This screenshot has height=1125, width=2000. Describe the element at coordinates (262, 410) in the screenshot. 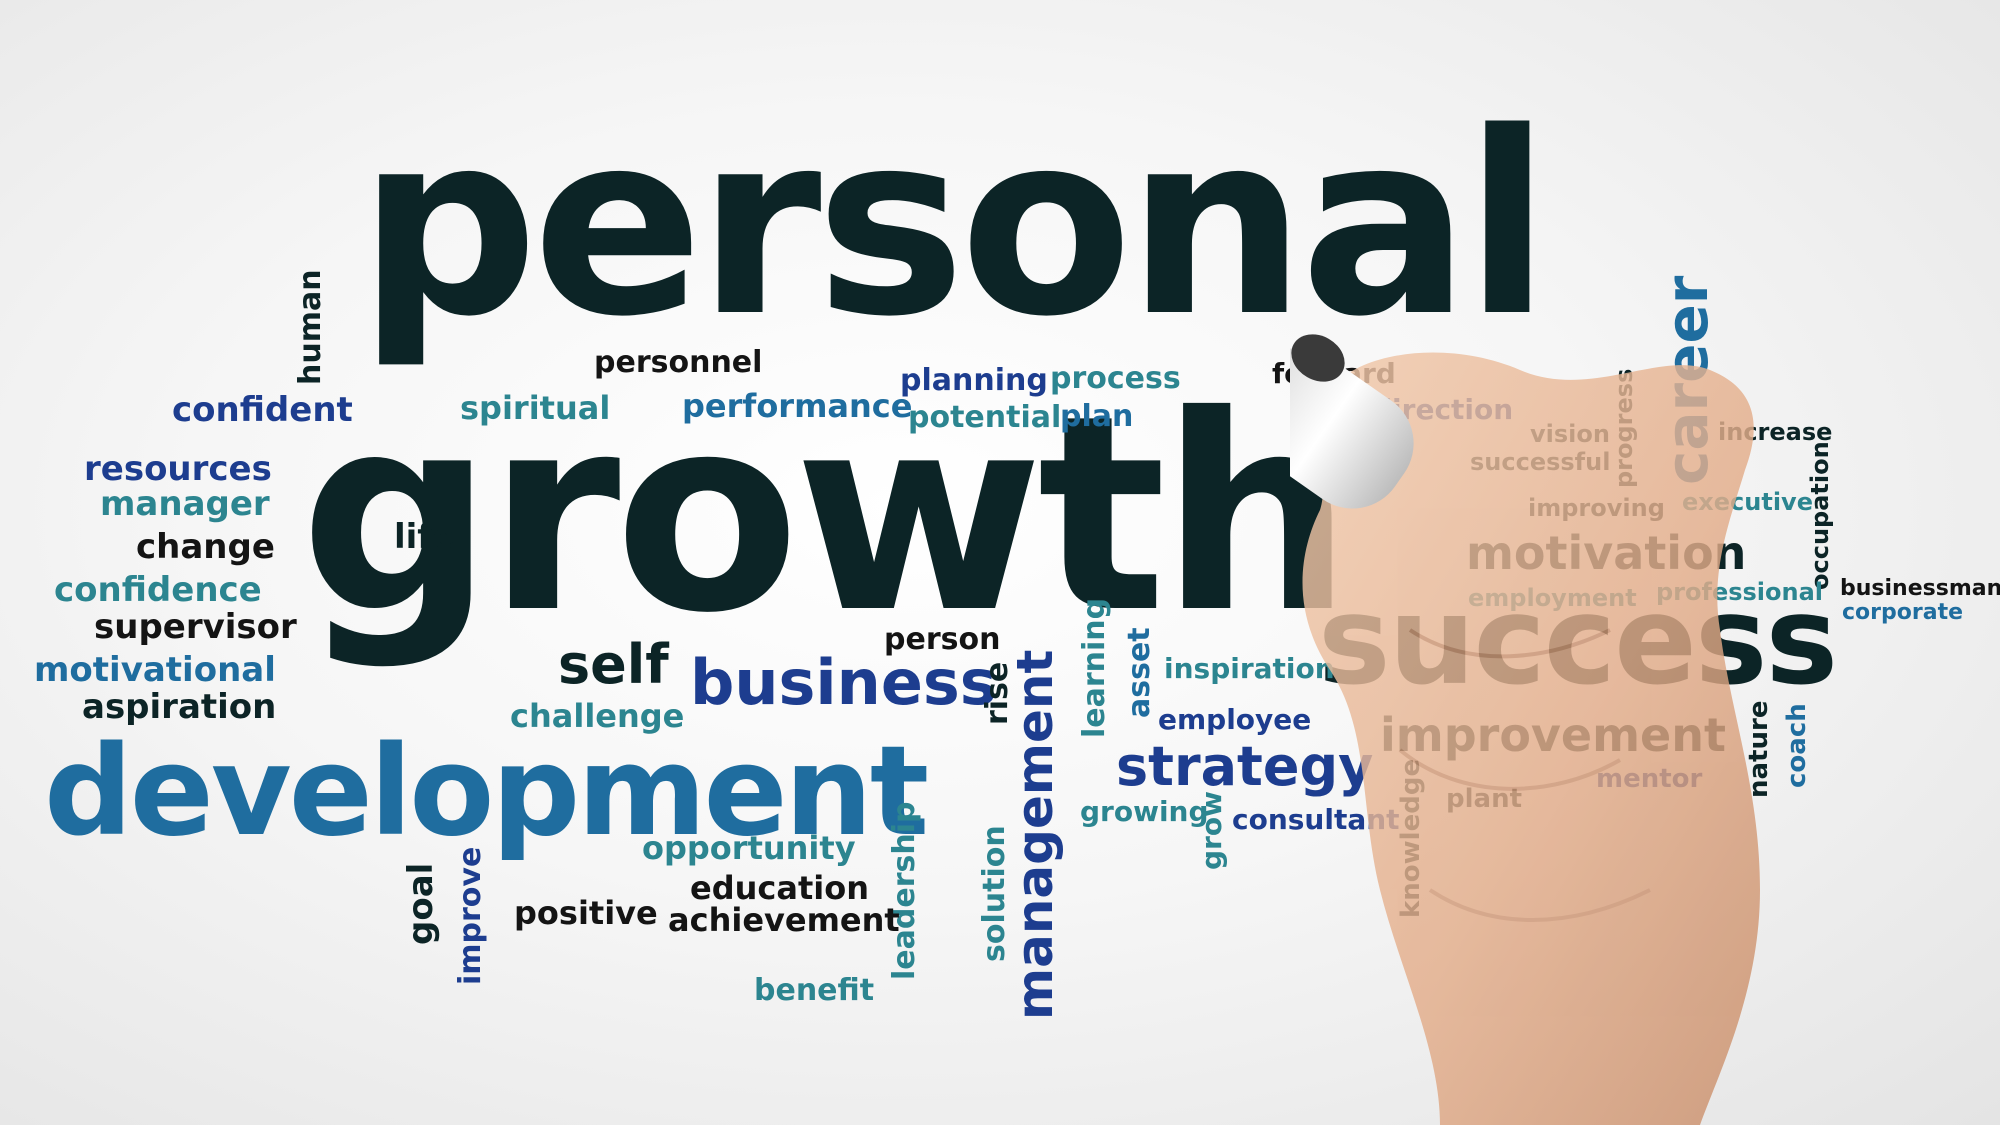

I see `word-confident: confident` at that location.